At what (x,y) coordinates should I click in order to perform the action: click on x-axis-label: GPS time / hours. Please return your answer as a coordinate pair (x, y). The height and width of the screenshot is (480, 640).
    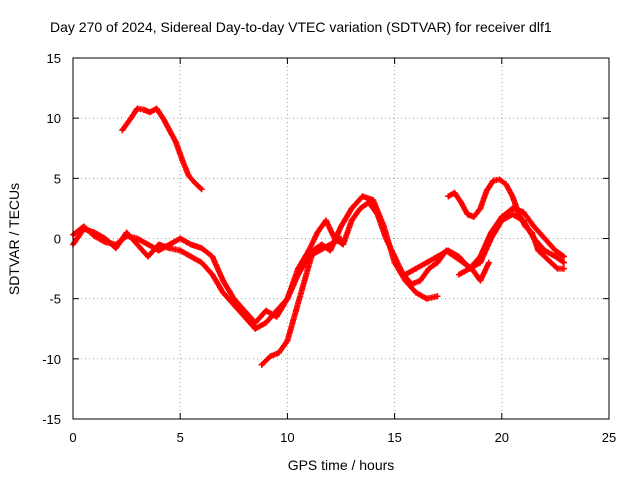
    Looking at the image, I should click on (341, 465).